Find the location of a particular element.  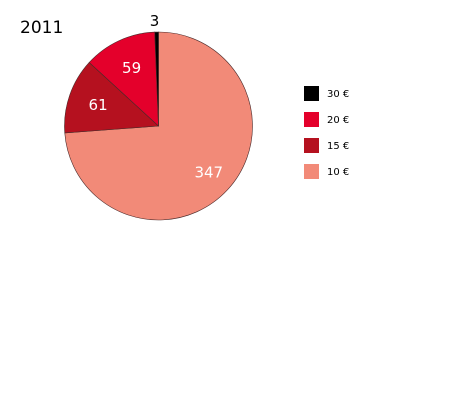

legend-item: 10 € is located at coordinates (326, 171).